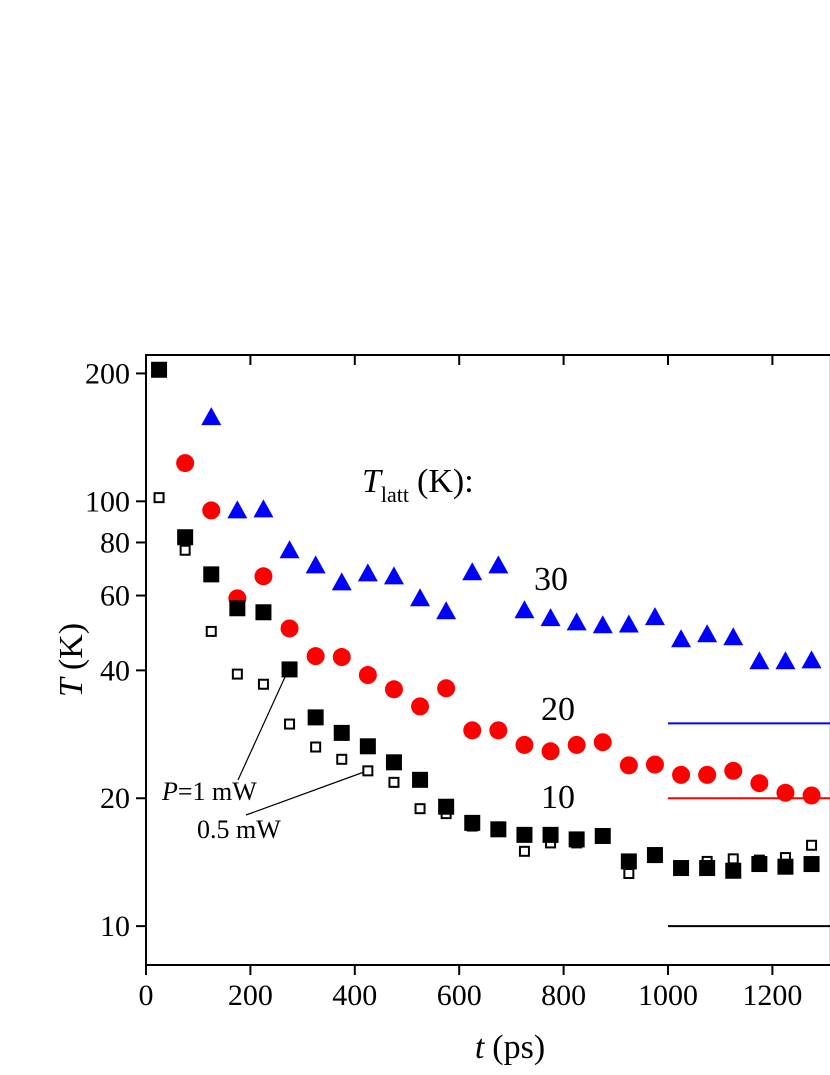 The image size is (830, 1075). I want to click on curve-label: 10, so click(558, 797).